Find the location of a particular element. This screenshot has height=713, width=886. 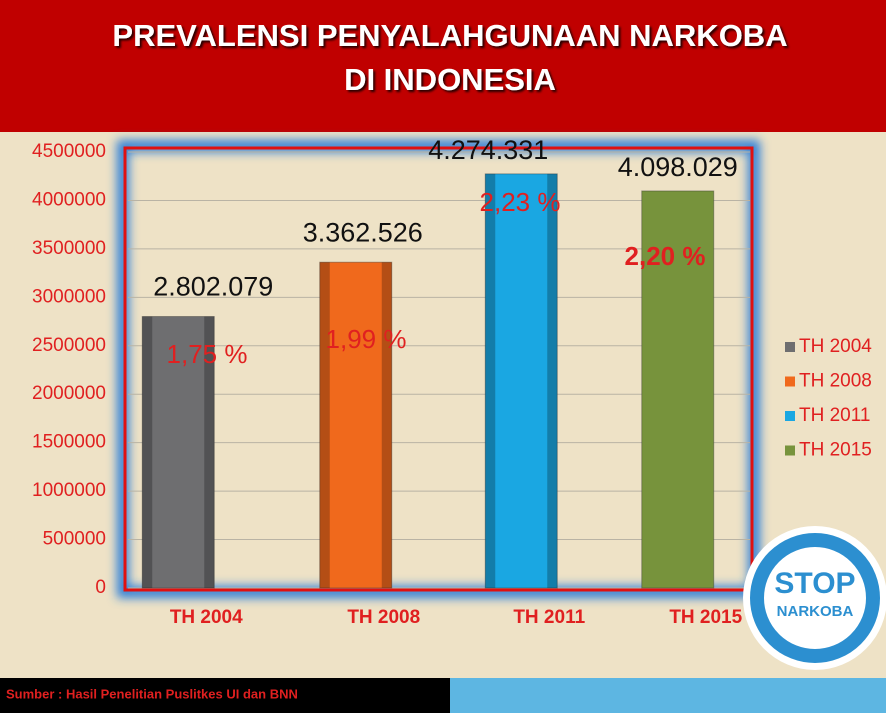

legend-label: TH 2008 is located at coordinates (835, 381).